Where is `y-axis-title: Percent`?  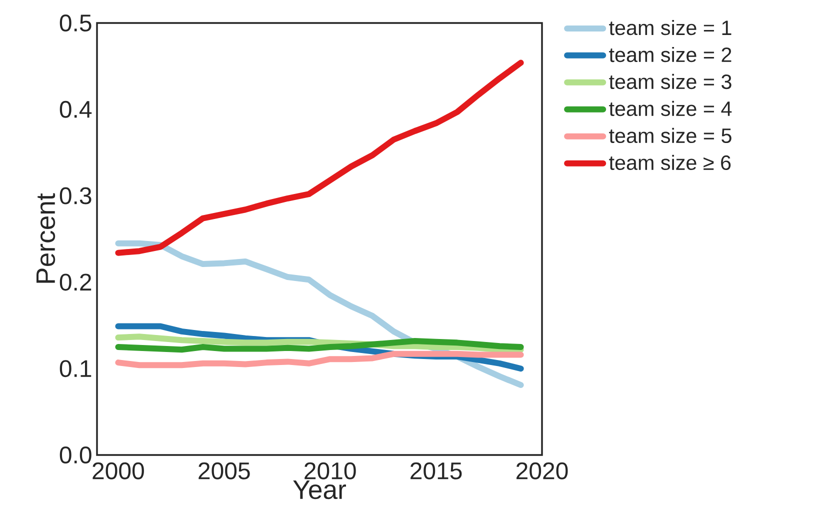
y-axis-title: Percent is located at coordinates (46, 238).